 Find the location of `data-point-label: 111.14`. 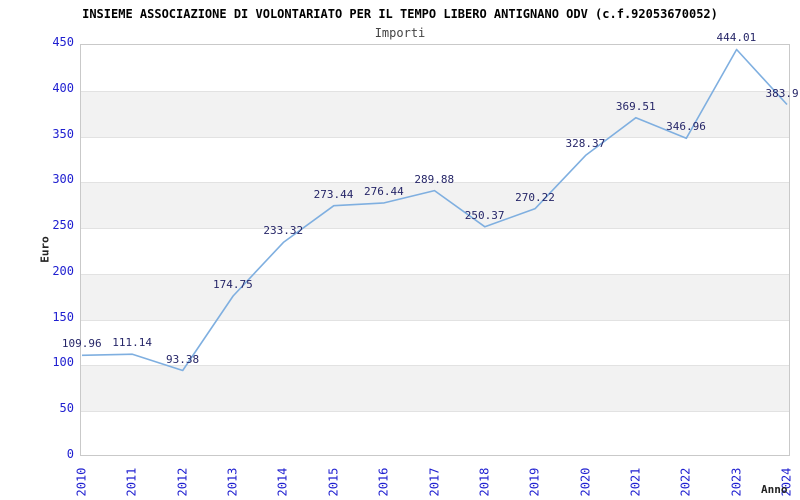

data-point-label: 111.14 is located at coordinates (132, 343).